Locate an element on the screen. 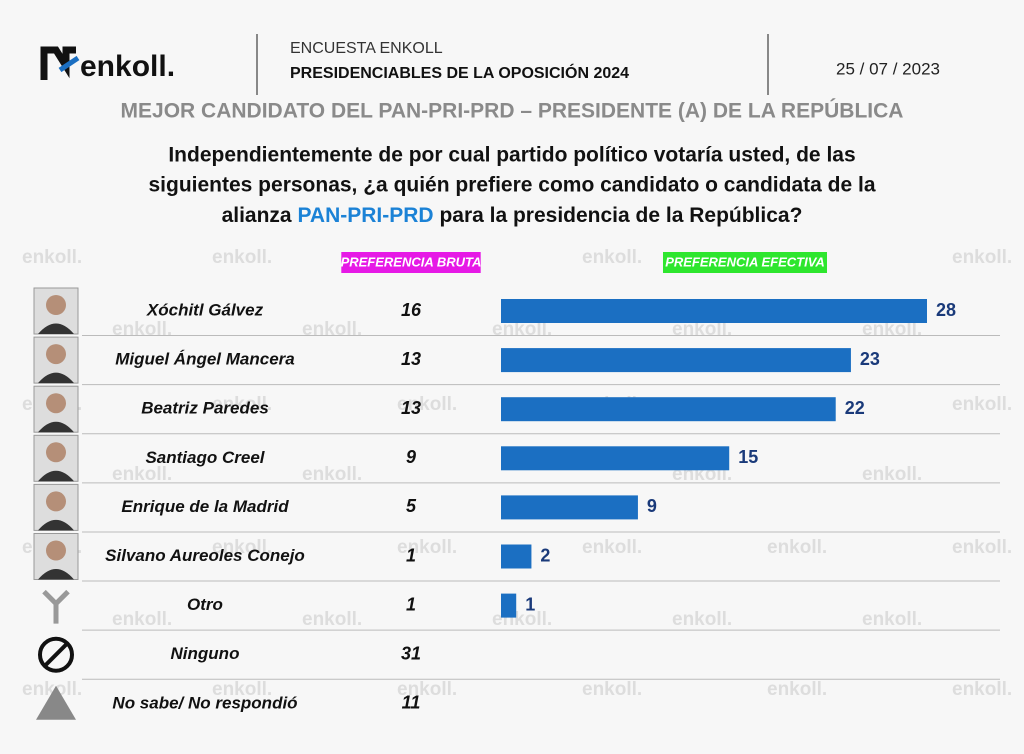 The height and width of the screenshot is (754, 1024). legend-label: PREFERENCIA BRUTA is located at coordinates (411, 261).